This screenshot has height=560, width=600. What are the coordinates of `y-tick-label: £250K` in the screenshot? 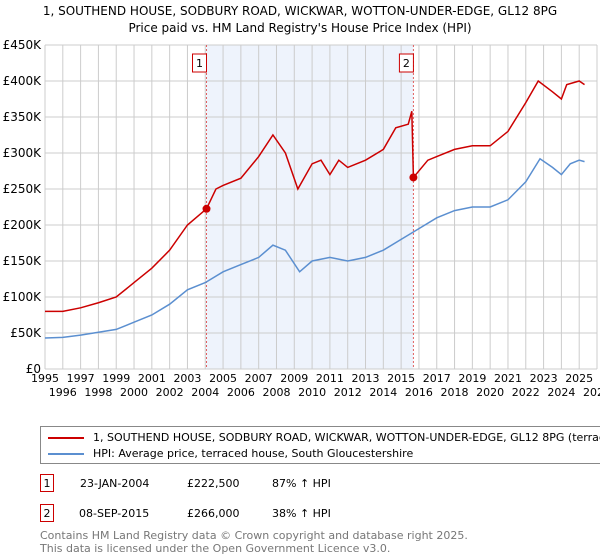 It's located at (23, 189).